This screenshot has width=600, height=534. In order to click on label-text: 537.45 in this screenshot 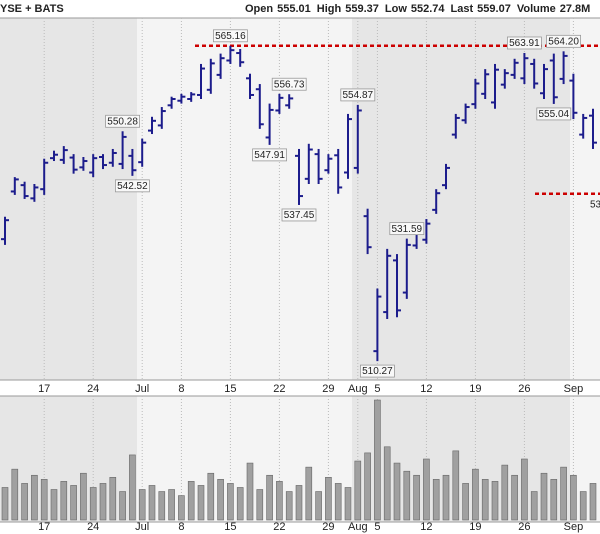, I will do `click(299, 215)`.